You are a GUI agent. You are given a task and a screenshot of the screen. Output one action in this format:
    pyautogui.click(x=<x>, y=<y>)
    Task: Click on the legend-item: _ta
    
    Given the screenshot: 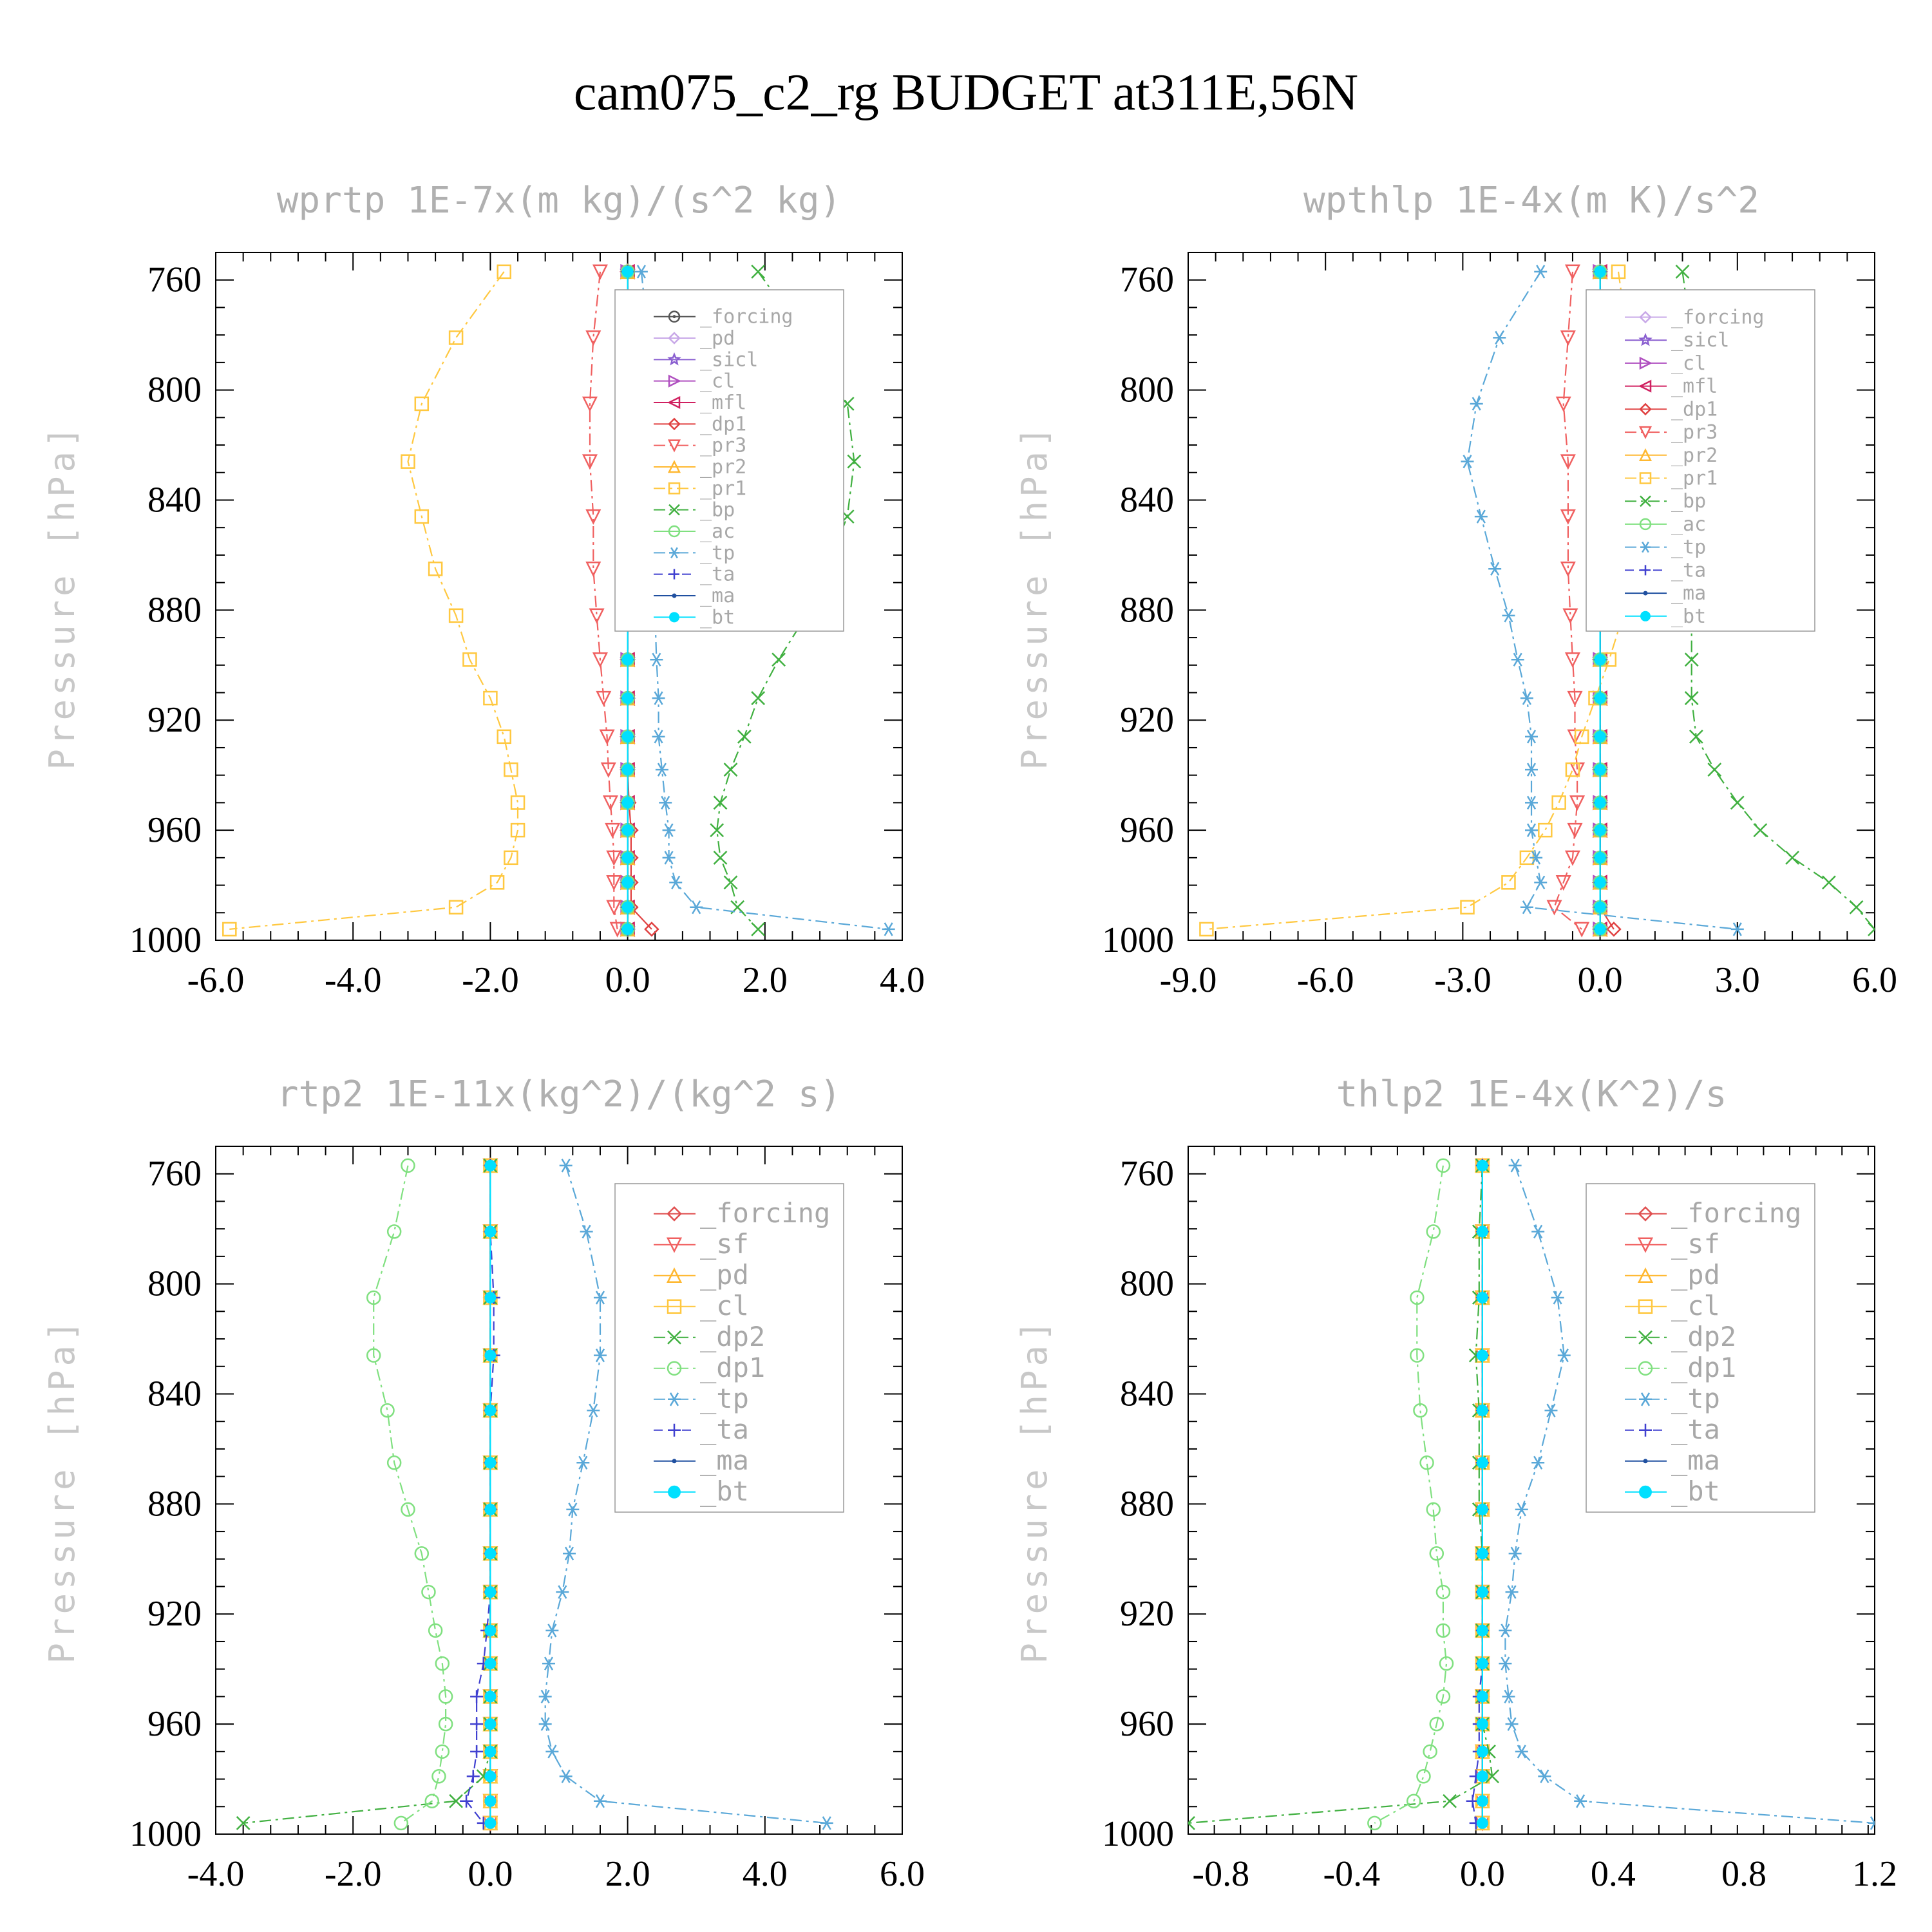 What is the action you would take?
    pyautogui.click(x=694, y=575)
    